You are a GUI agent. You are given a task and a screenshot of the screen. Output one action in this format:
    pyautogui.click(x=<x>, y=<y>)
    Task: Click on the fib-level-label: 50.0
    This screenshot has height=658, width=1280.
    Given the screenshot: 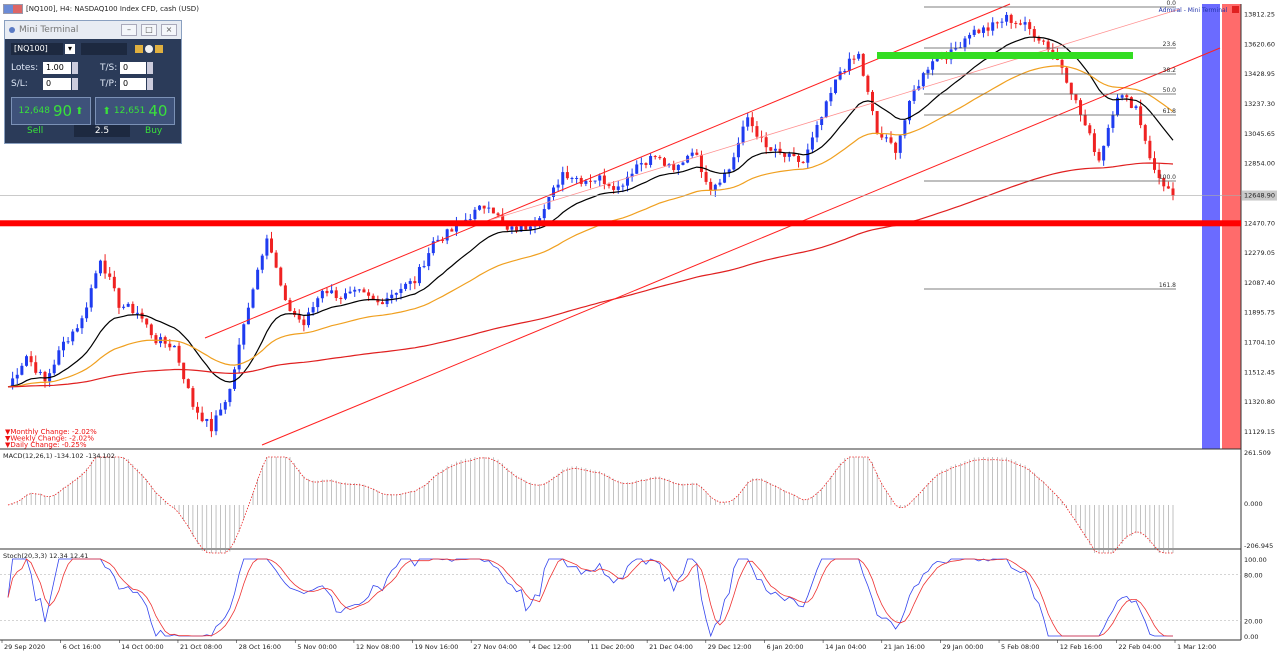 What is the action you would take?
    pyautogui.click(x=1170, y=90)
    